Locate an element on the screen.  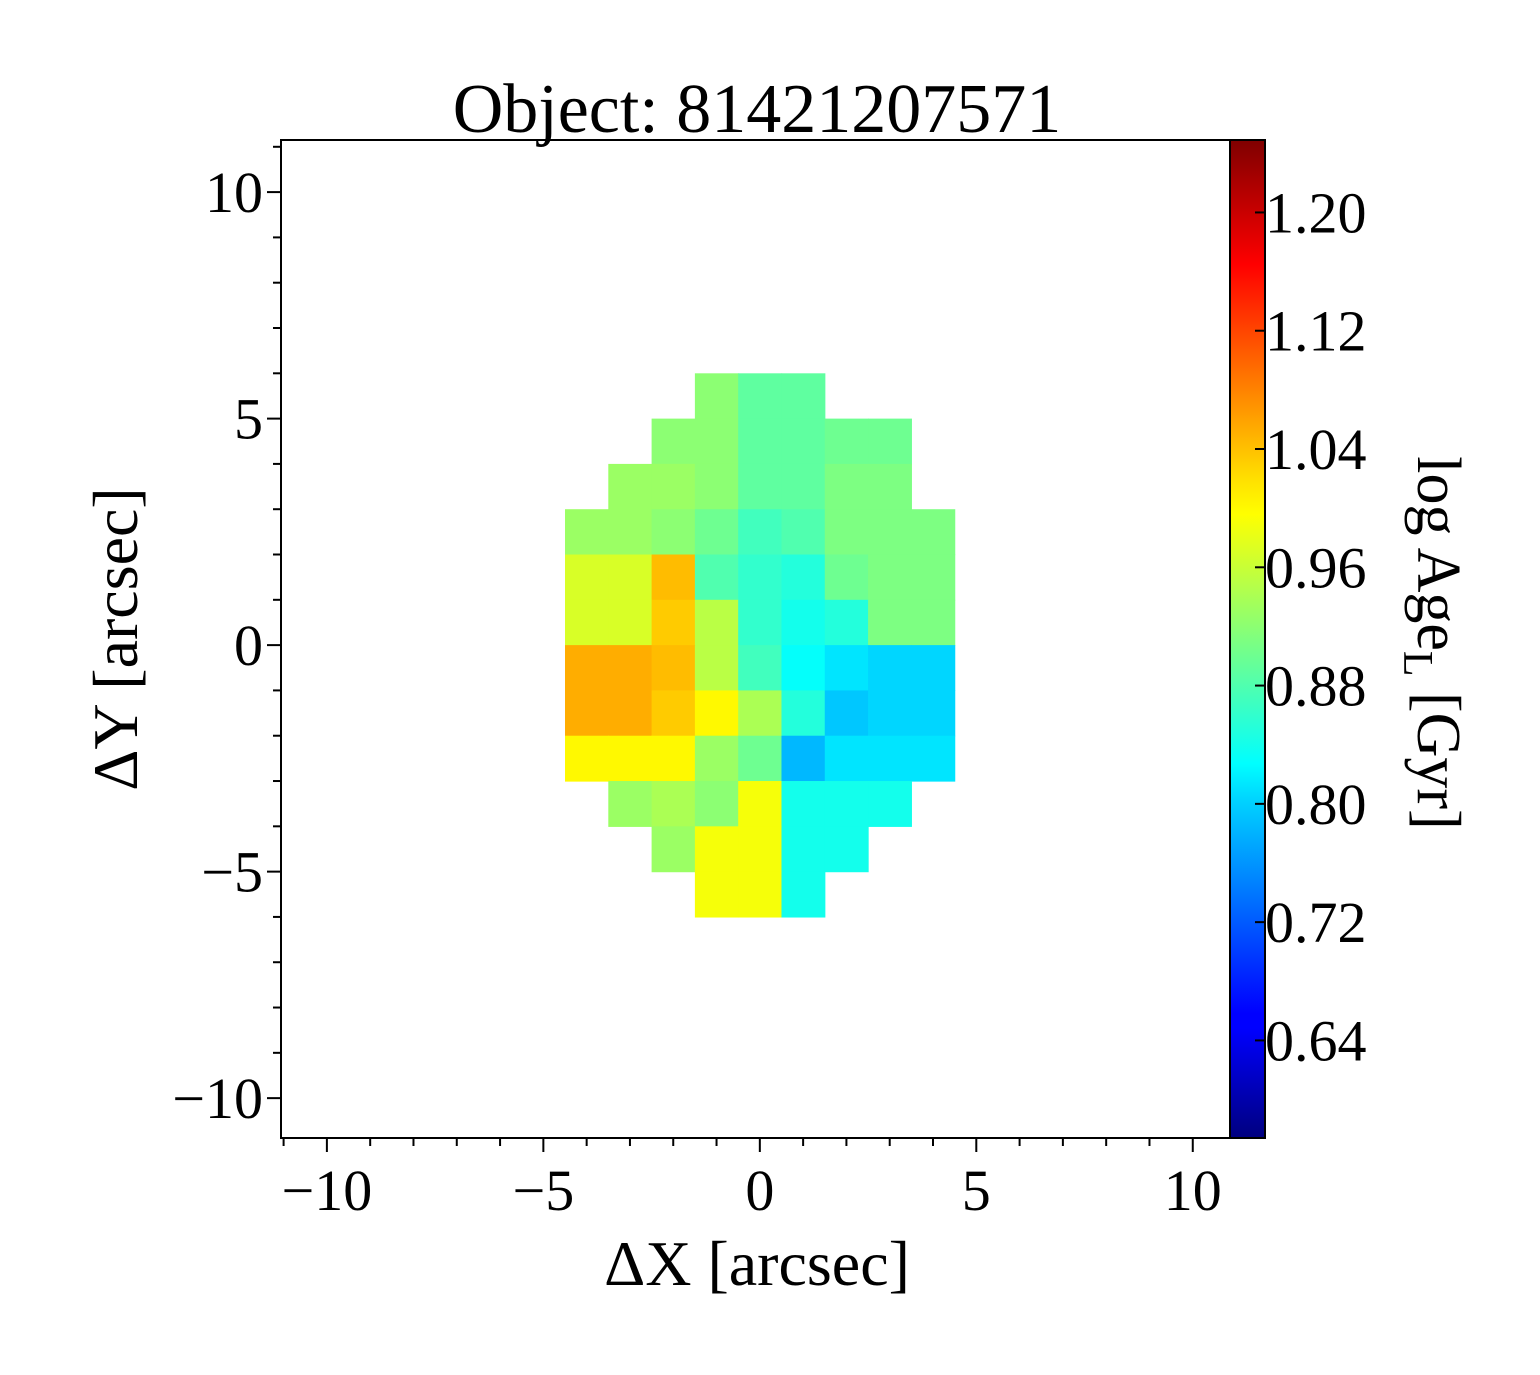
colorbar-tick-label: 1.20 is located at coordinates (1316, 212).